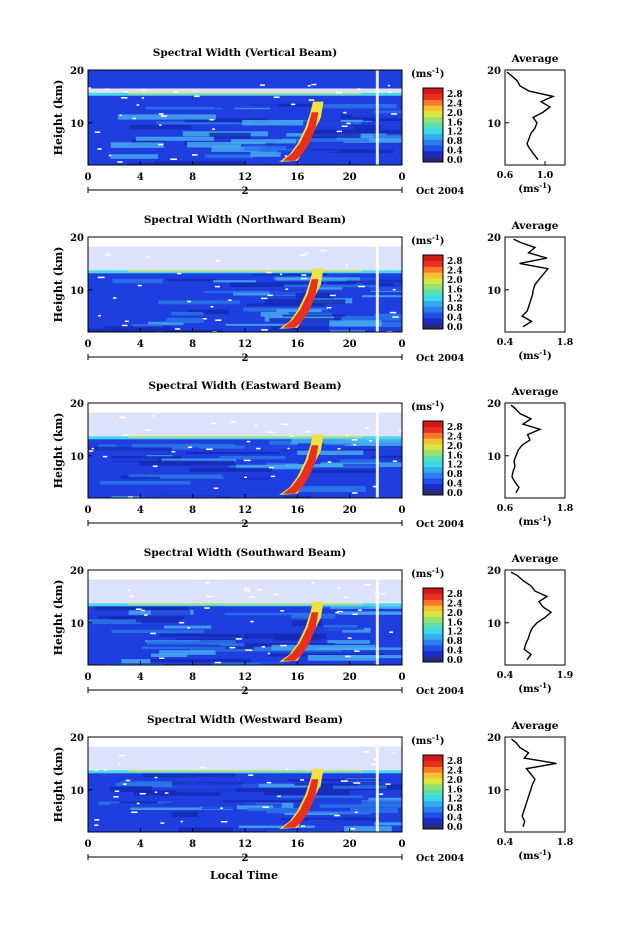 This screenshot has width=621, height=929. What do you see at coordinates (192, 344) in the screenshot?
I see `x-tick-label: 8` at bounding box center [192, 344].